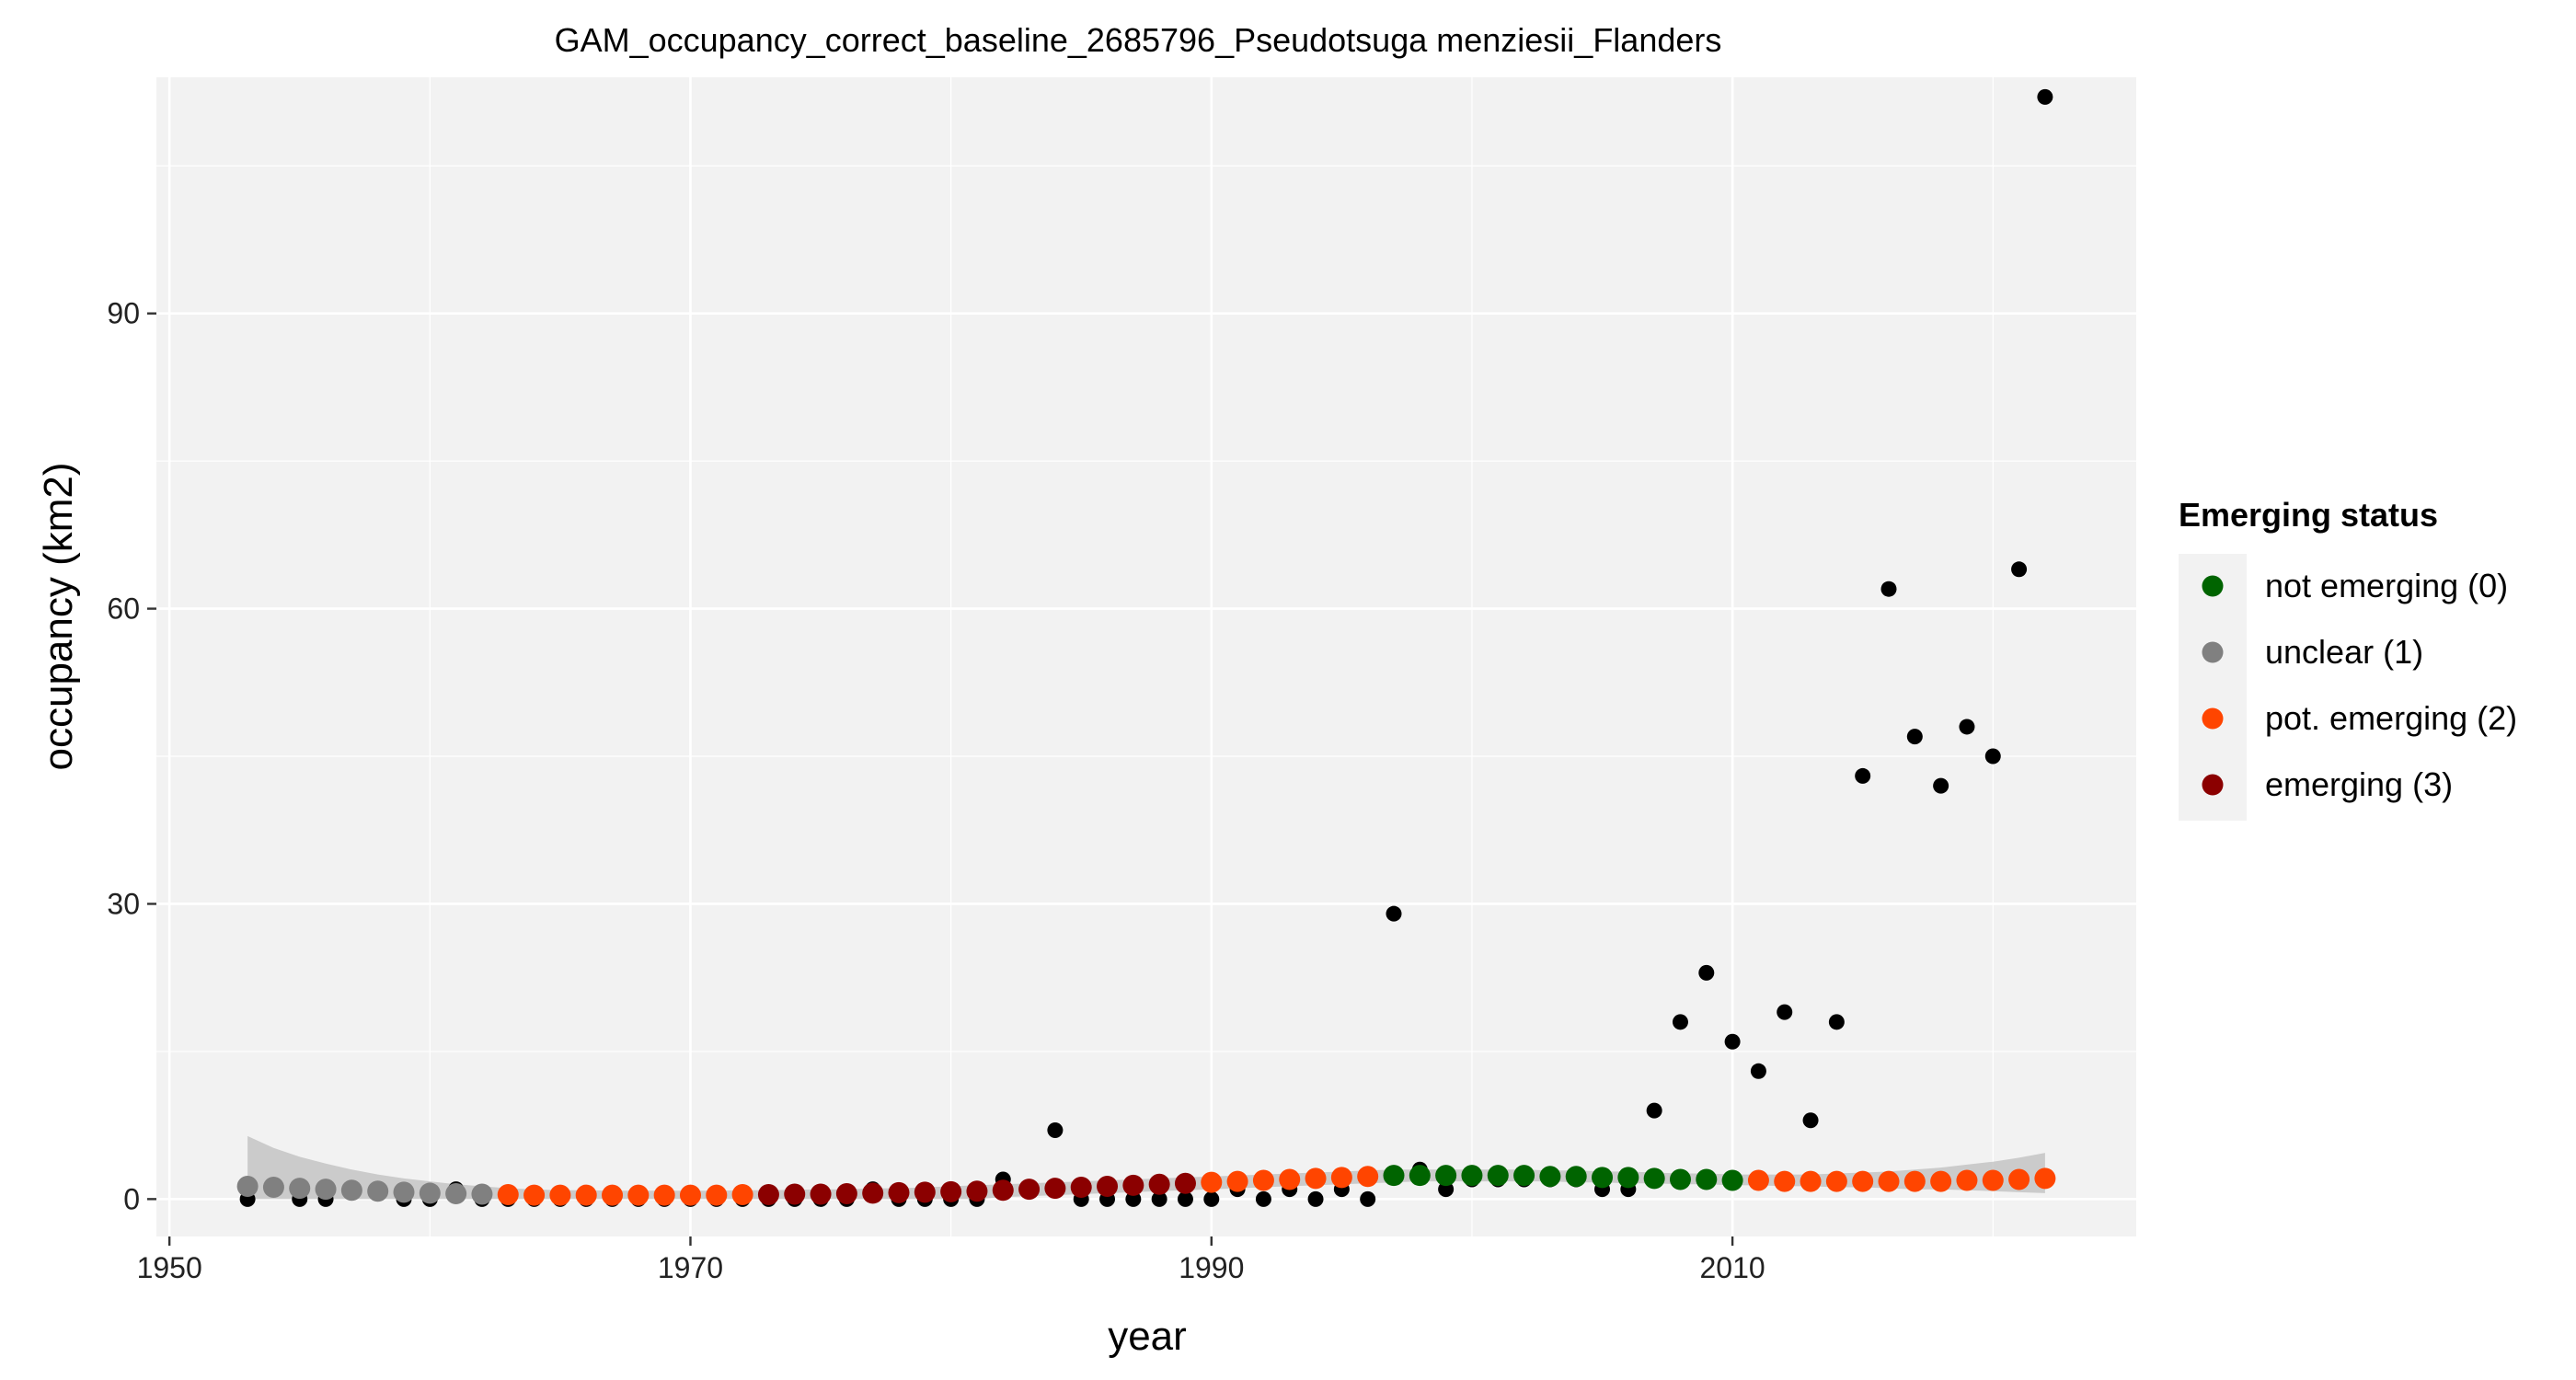 The width and height of the screenshot is (2576, 1380). What do you see at coordinates (131, 756) in the screenshot?
I see `y-axis: 0 30 60 90` at bounding box center [131, 756].